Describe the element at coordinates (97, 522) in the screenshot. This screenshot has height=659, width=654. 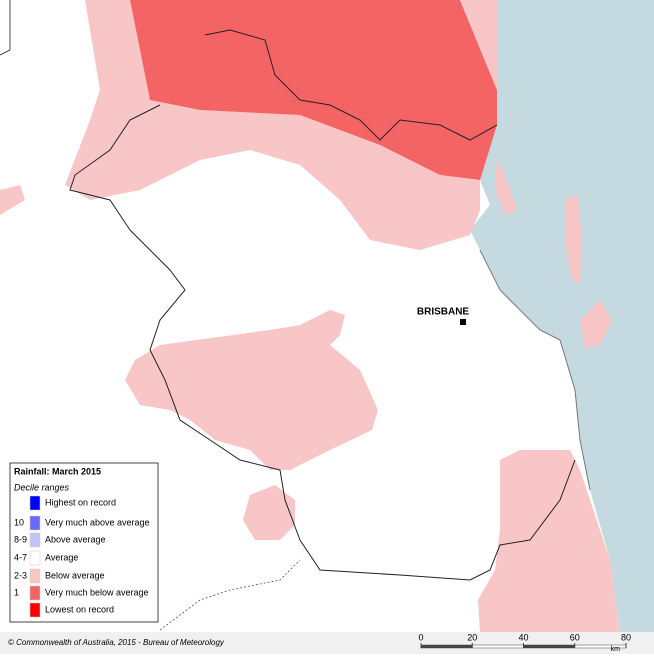
I see `legend-label: Very much above average` at that location.